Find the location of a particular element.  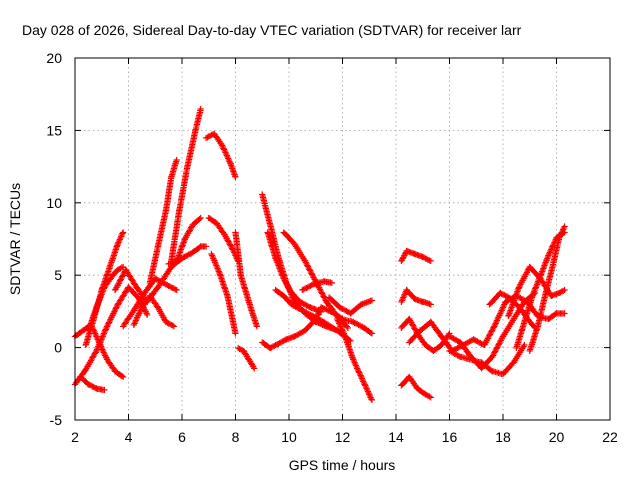

series-track-y: +++++++++++++++++++++++++++++++++++++++ is located at coordinates (350, 305).